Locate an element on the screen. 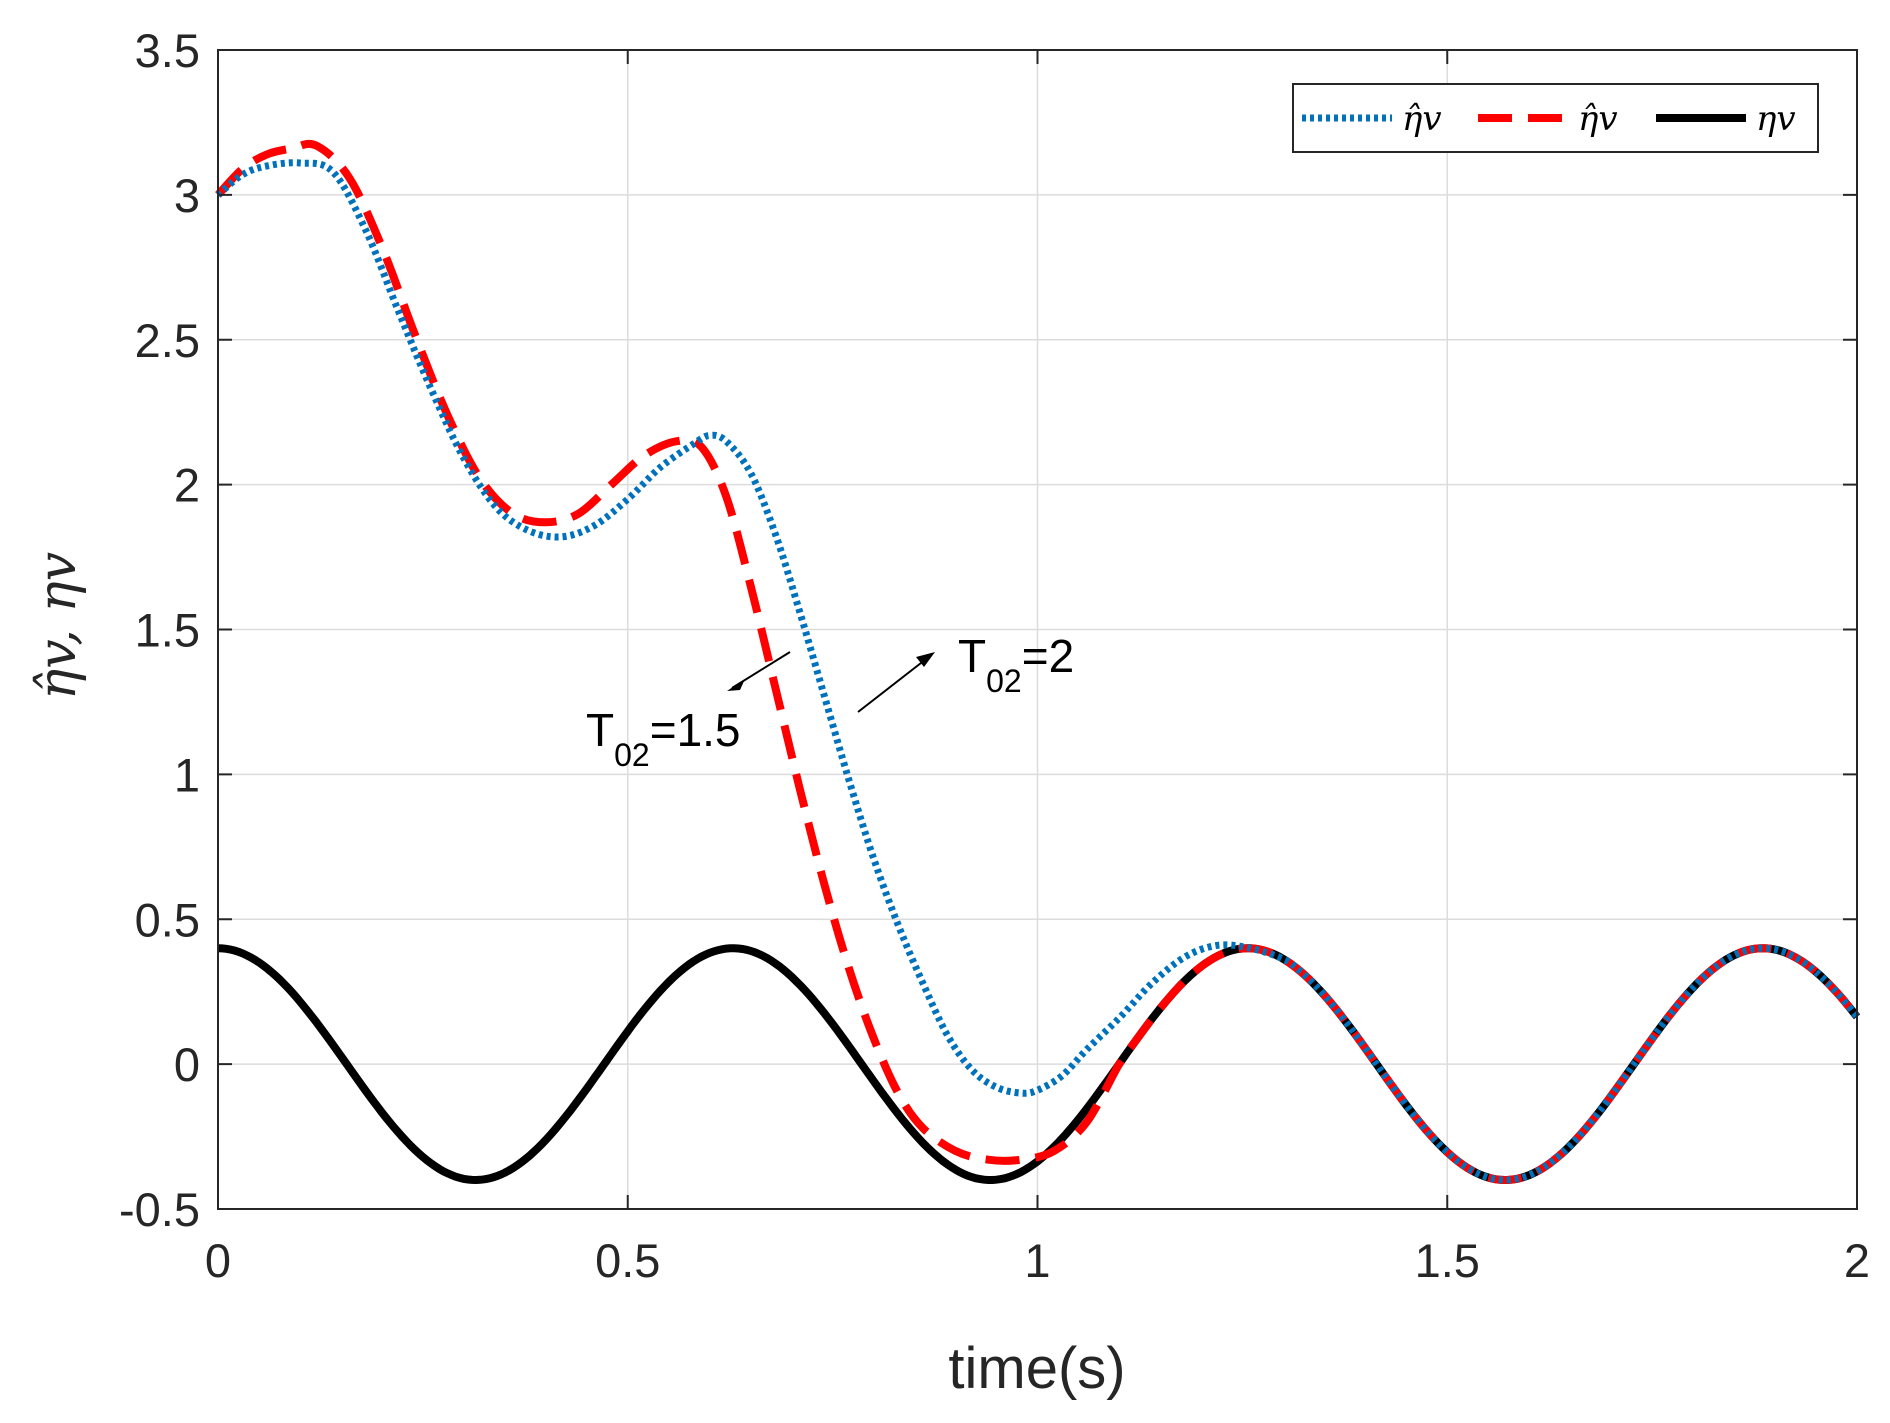 This screenshot has height=1423, width=1890. legend: η̂v η̂v ηv is located at coordinates (1555, 118).